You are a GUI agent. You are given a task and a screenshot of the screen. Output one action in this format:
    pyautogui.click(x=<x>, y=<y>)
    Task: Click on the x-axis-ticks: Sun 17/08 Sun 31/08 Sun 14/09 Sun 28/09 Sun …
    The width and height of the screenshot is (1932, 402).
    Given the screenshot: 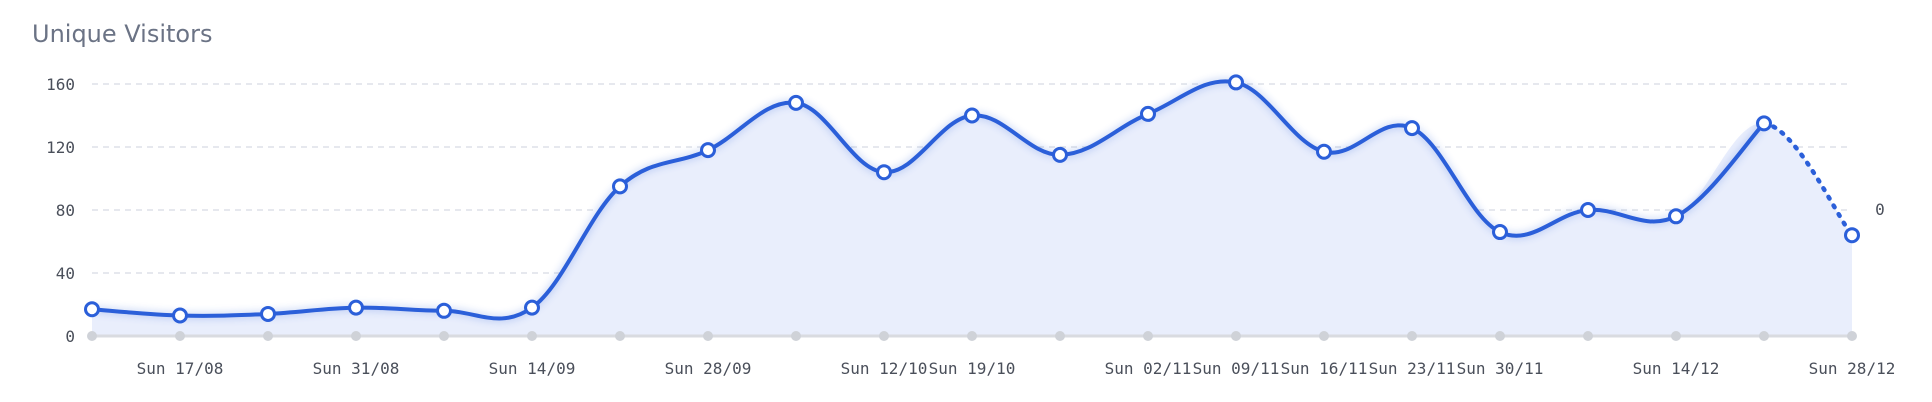 What is the action you would take?
    pyautogui.click(x=1016, y=368)
    